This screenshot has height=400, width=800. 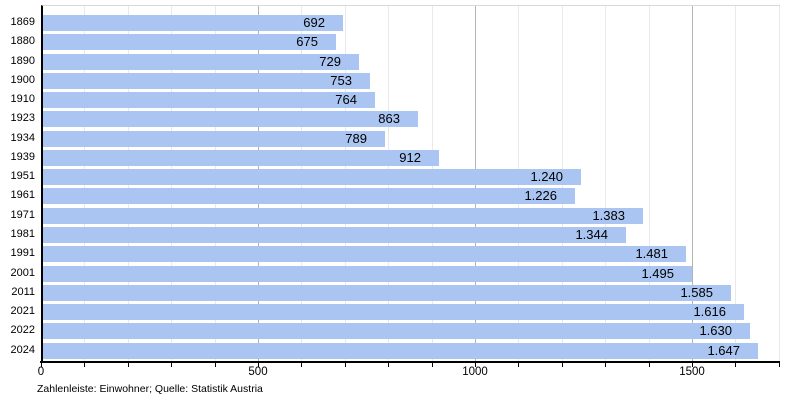 What do you see at coordinates (314, 22) in the screenshot?
I see `bar-value-label: 692` at bounding box center [314, 22].